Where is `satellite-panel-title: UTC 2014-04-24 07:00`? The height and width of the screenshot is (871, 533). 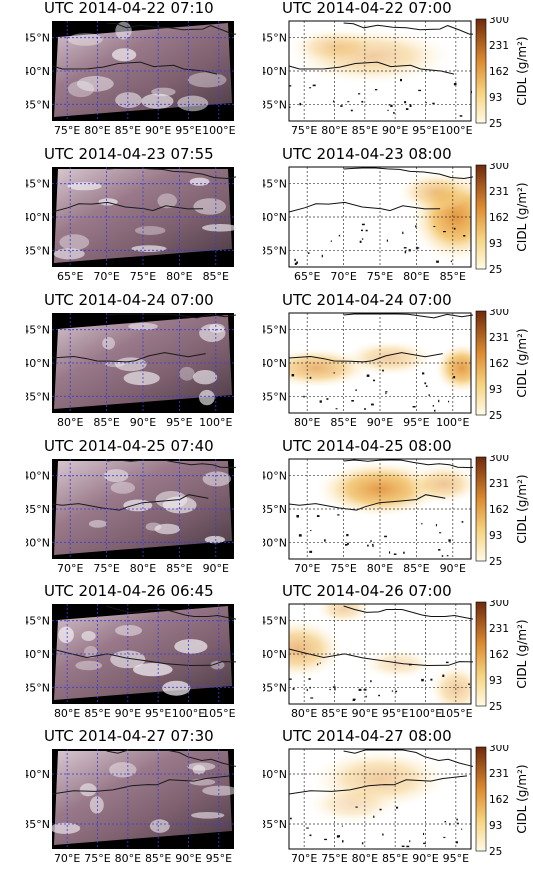 satellite-panel-title: UTC 2014-04-24 07:00 is located at coordinates (129, 300).